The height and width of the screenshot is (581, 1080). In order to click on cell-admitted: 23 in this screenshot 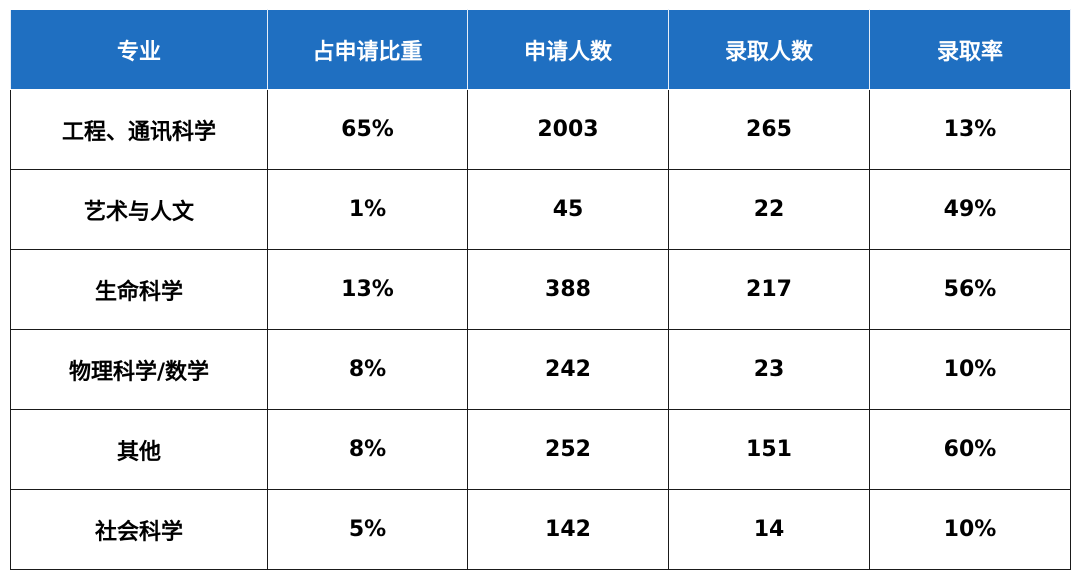, I will do `click(769, 369)`.